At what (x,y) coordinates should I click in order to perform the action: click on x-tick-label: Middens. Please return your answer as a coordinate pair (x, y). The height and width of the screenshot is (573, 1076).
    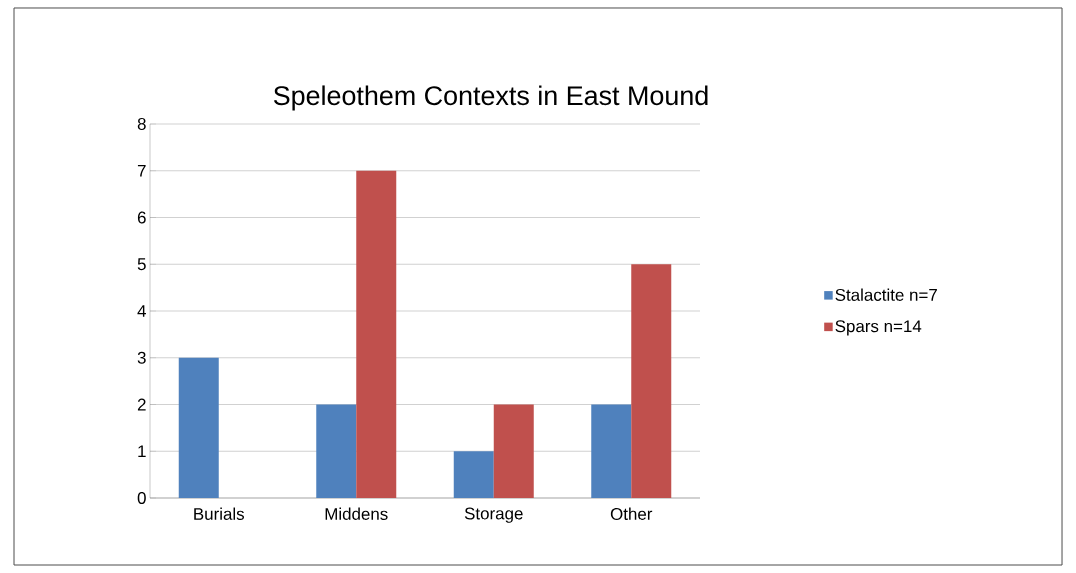
    Looking at the image, I should click on (356, 513).